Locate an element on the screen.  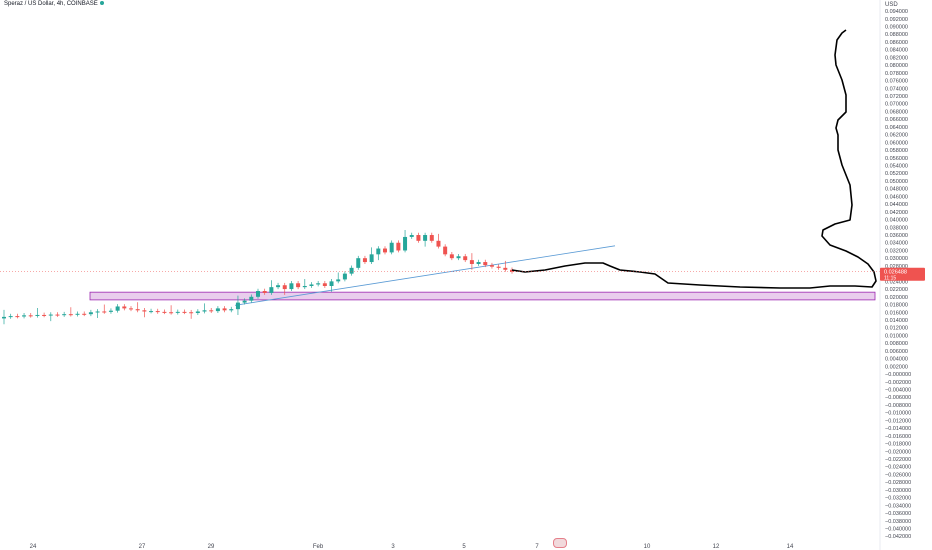
trendline is located at coordinates (425, 275).